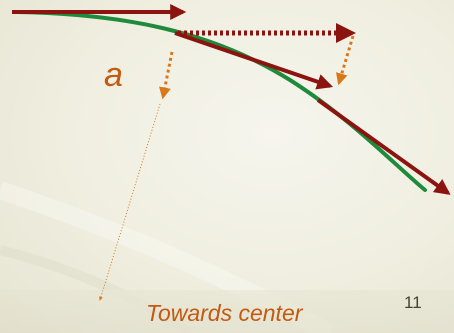 This screenshot has width=454, height=333. I want to click on towards-center-line, so click(130, 202).